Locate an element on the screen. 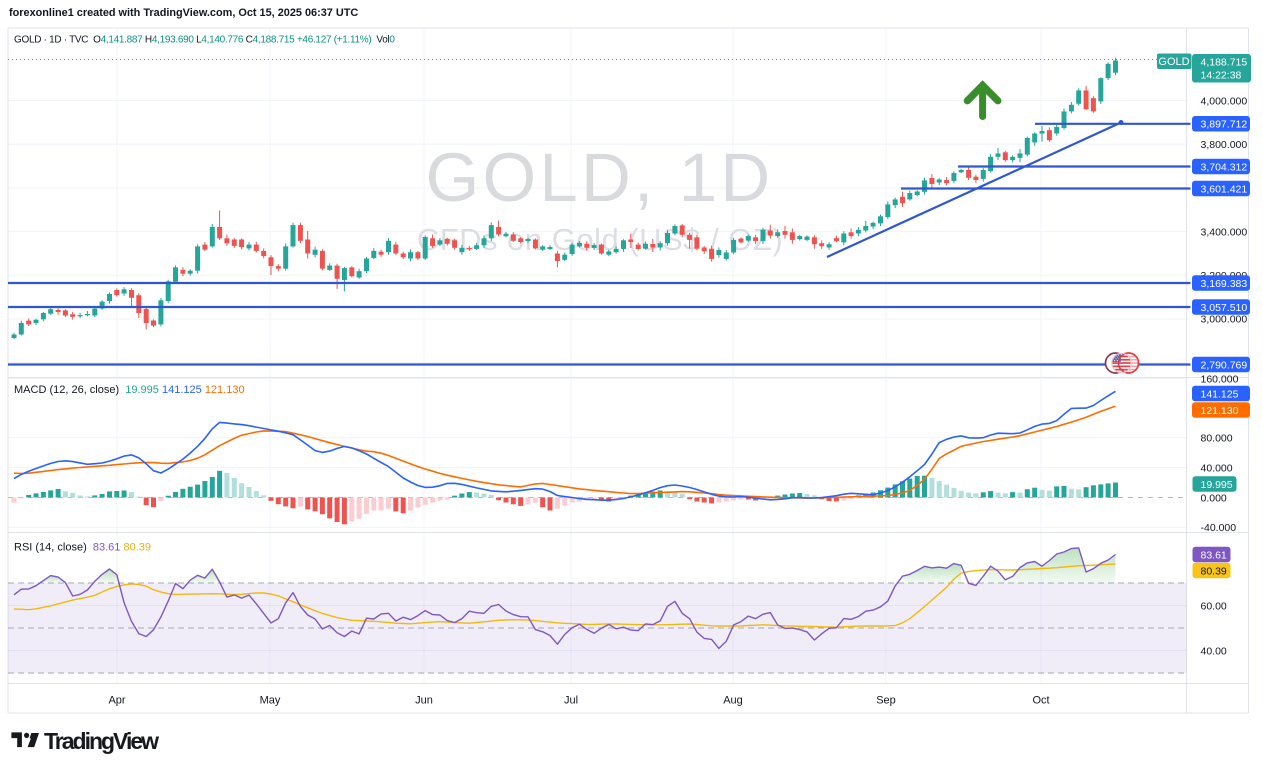  svg-text: 3,897.712 is located at coordinates (1224, 125).